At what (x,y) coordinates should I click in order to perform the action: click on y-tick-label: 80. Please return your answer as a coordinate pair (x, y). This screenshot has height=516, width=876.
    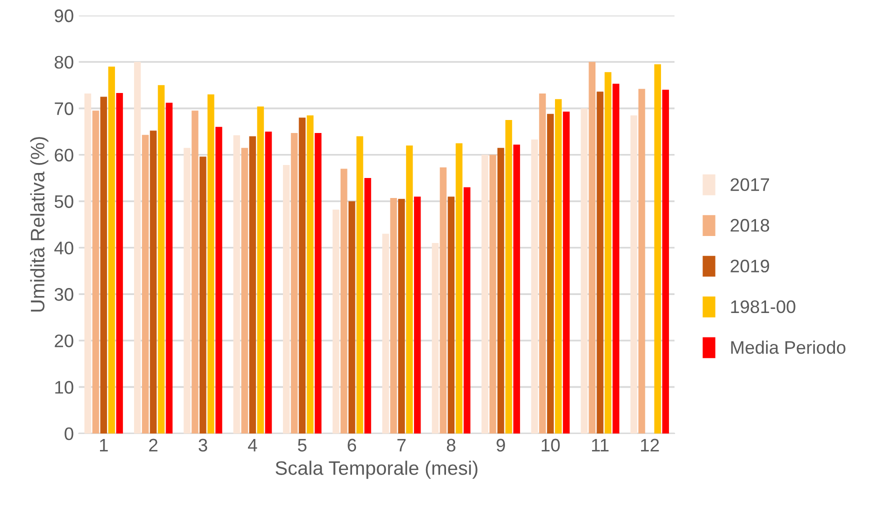
    Looking at the image, I should click on (64, 62).